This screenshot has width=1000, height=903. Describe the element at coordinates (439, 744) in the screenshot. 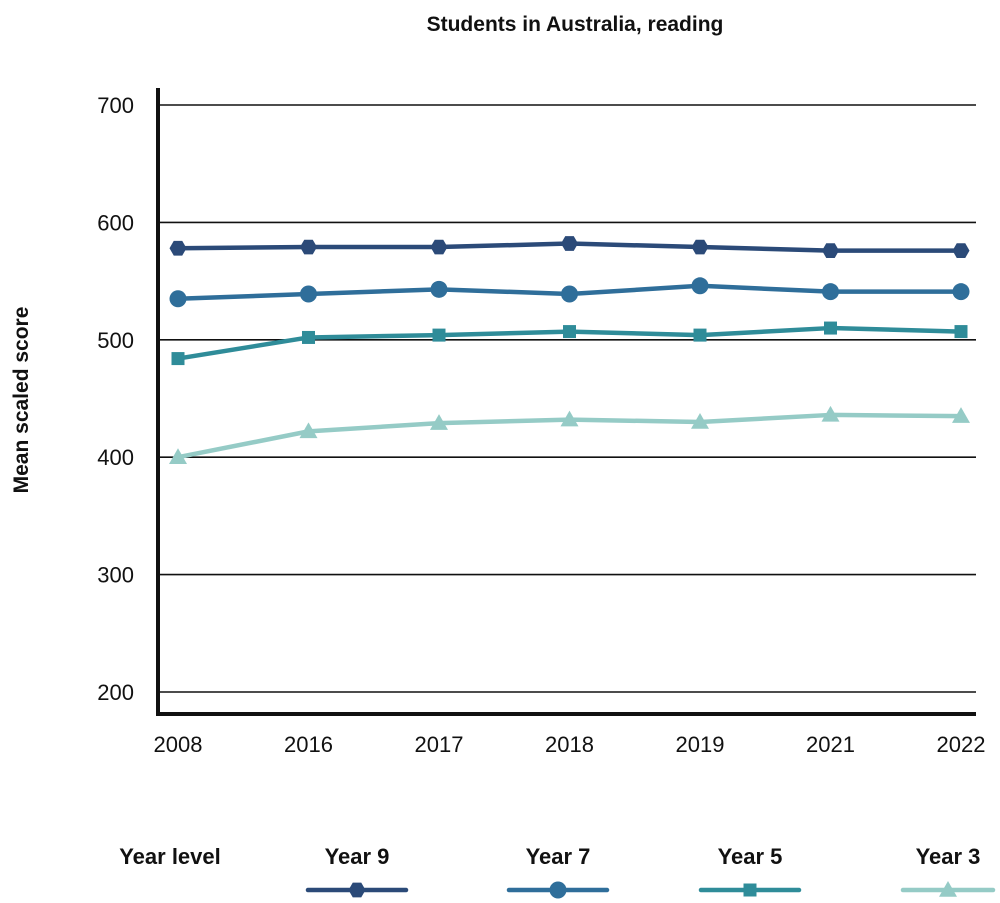

I see `x-tick-label: 2017` at that location.